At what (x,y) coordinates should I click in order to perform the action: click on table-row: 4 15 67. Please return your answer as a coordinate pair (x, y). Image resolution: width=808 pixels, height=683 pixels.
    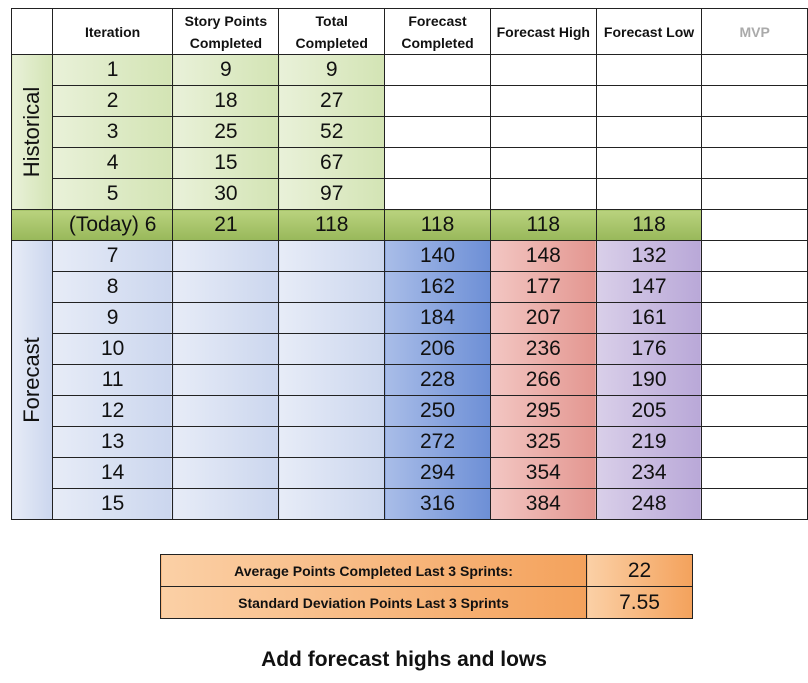
    Looking at the image, I should click on (410, 163).